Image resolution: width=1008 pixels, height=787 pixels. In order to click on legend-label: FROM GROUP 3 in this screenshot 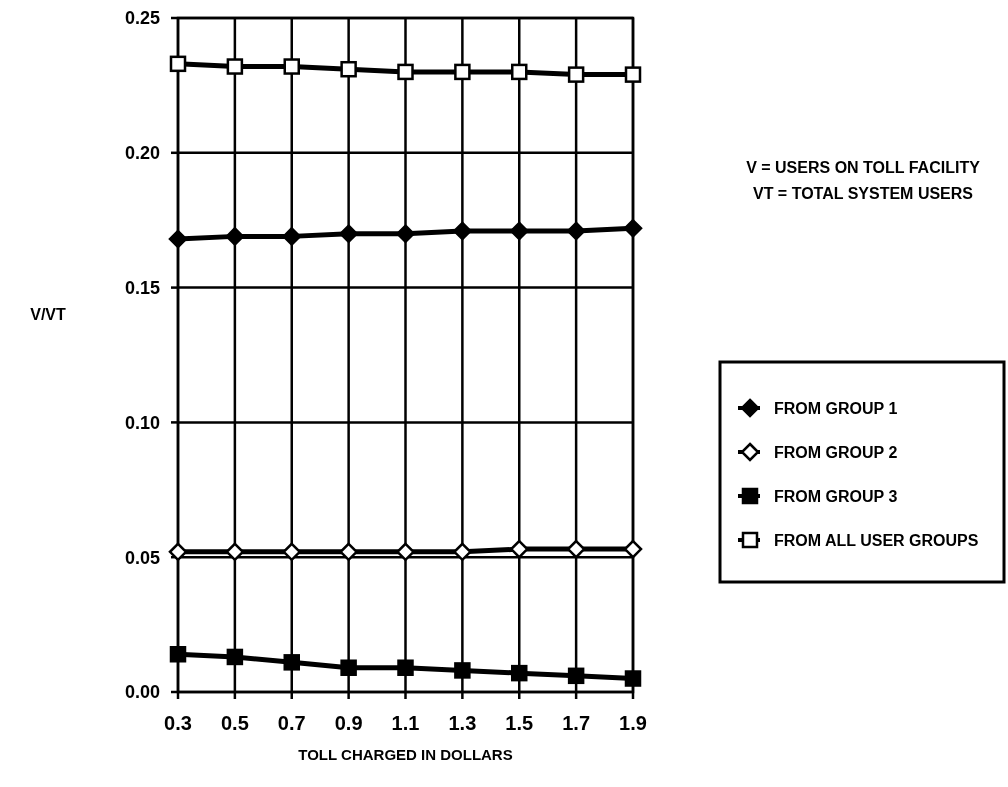, I will do `click(836, 496)`.